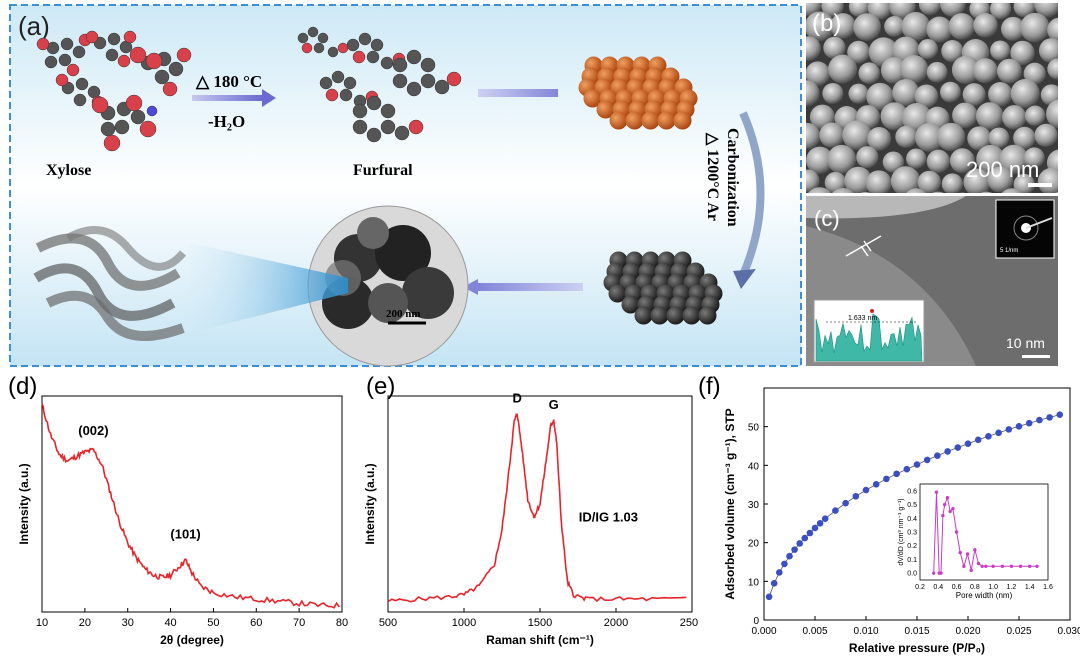 The height and width of the screenshot is (661, 1080). What do you see at coordinates (865, 631) in the screenshot?
I see `x-tick-label: 0.010` at bounding box center [865, 631].